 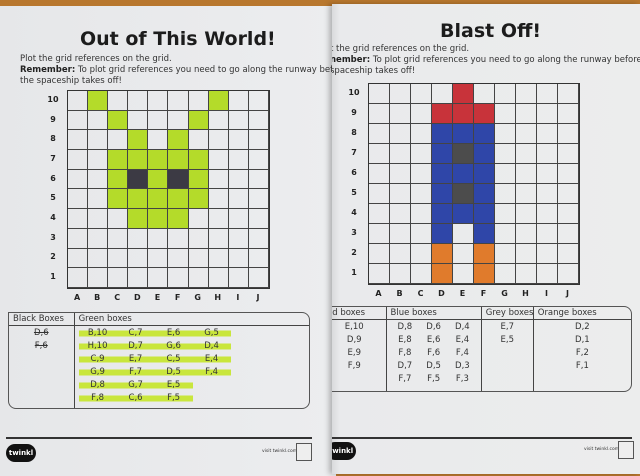 I want to click on grid-cell-I3, so click(x=547, y=234).